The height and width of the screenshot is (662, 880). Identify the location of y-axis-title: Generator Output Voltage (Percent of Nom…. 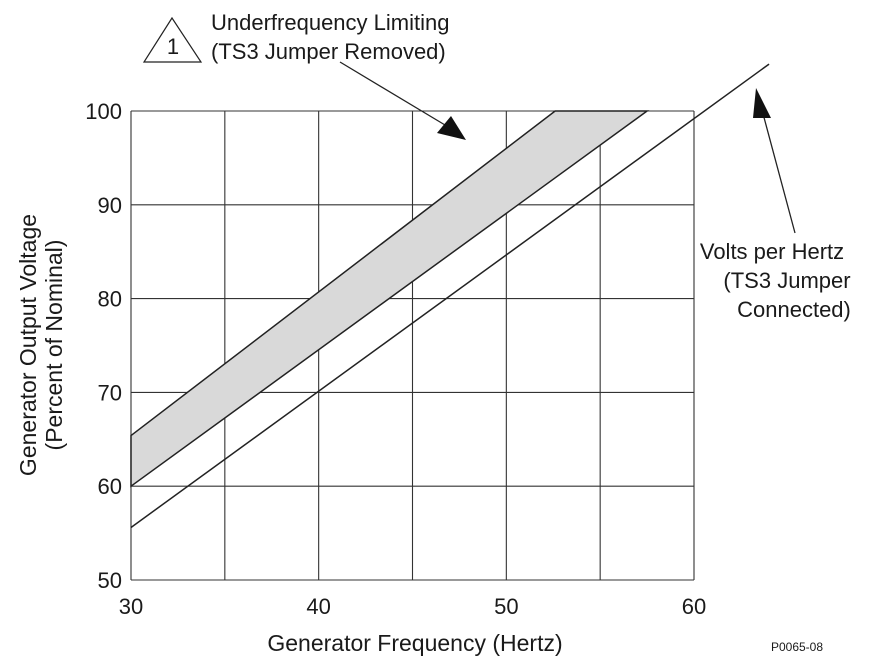
(41, 345).